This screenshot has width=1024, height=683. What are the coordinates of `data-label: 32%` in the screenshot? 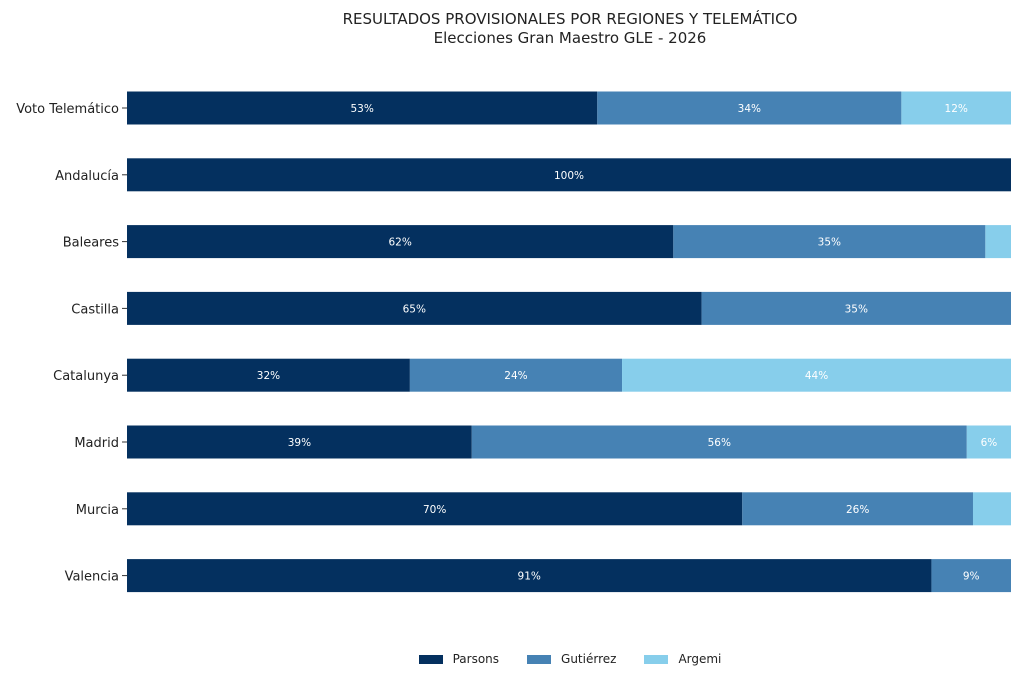 It's located at (268, 376).